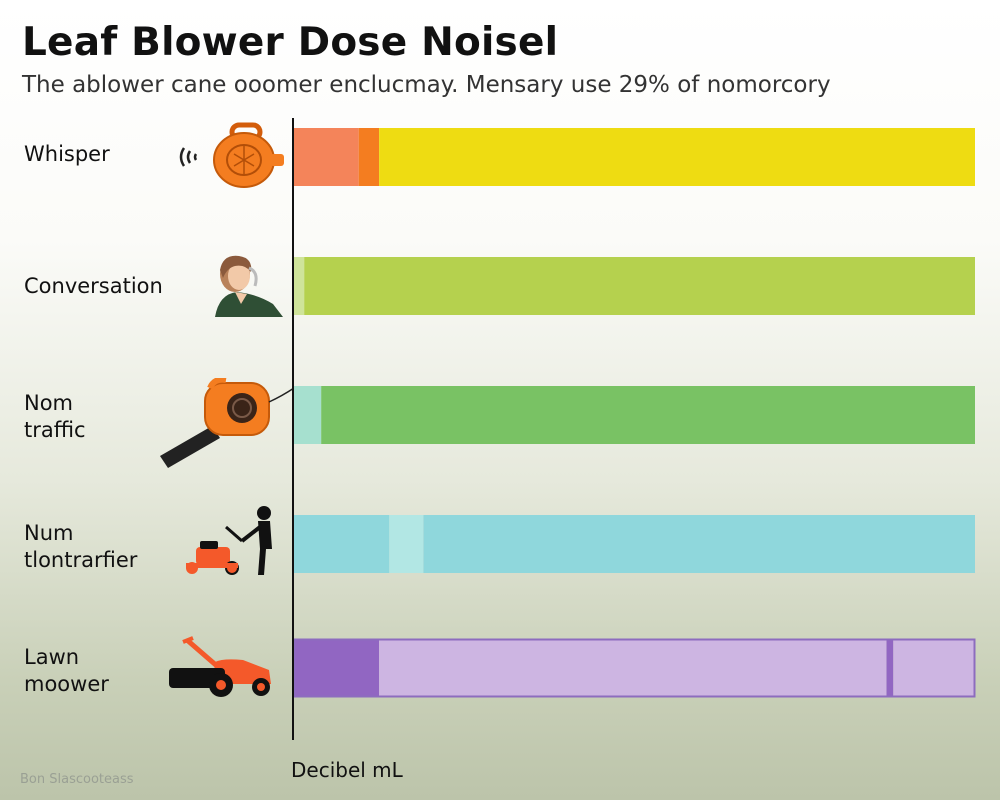 The height and width of the screenshot is (800, 1000). What do you see at coordinates (347, 770) in the screenshot?
I see `x-axis-label: Decibel mL` at bounding box center [347, 770].